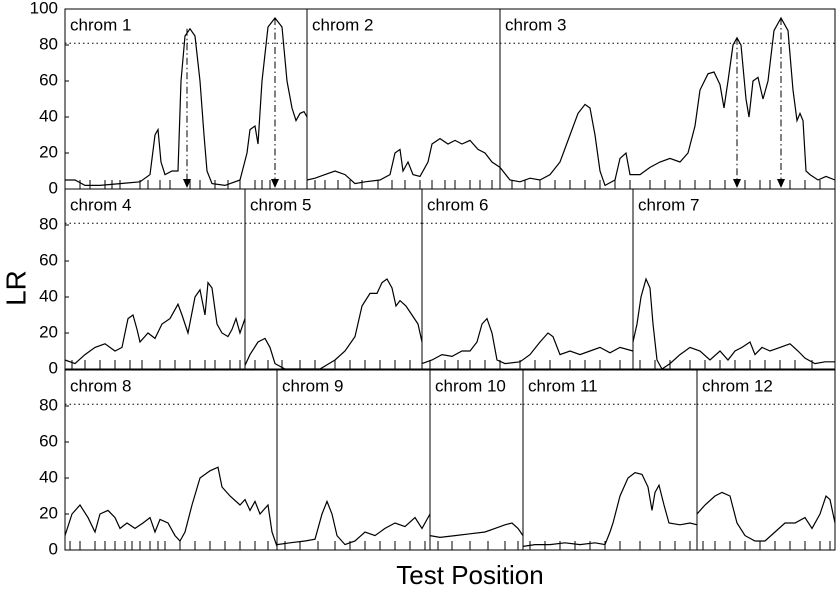  What do you see at coordinates (15, 288) in the screenshot?
I see `y-axis-label: LR` at bounding box center [15, 288].